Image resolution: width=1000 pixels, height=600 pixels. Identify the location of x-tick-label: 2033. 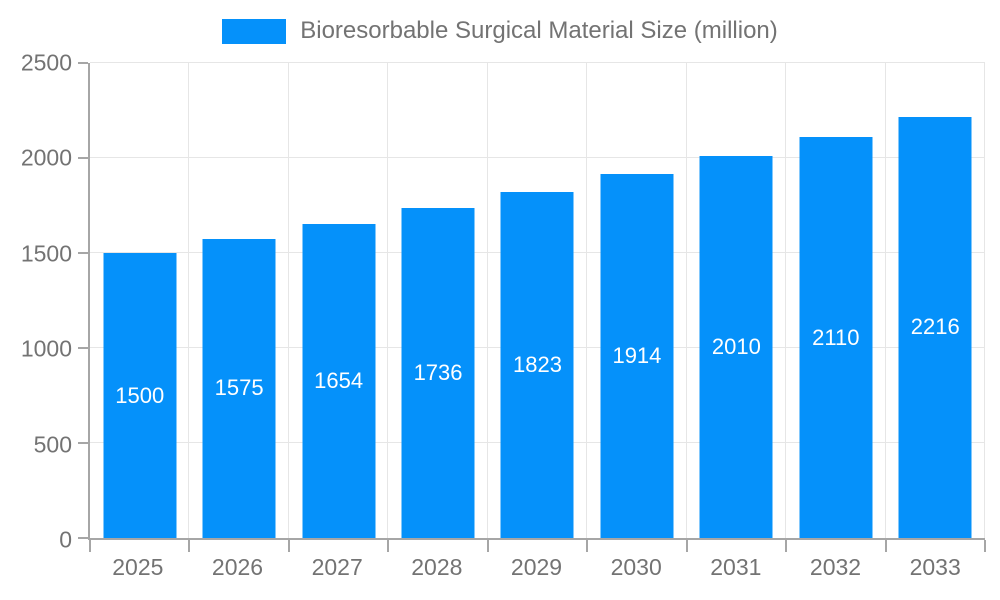
(935, 567).